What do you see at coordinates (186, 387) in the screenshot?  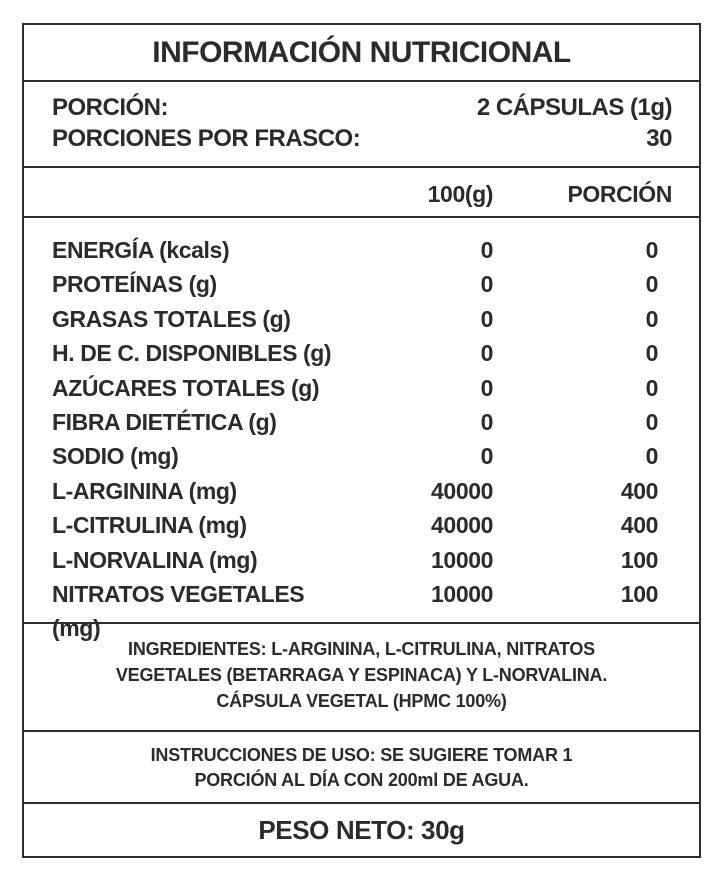 I see `nutrient-name: AZÚCARES TOTALES (g)` at bounding box center [186, 387].